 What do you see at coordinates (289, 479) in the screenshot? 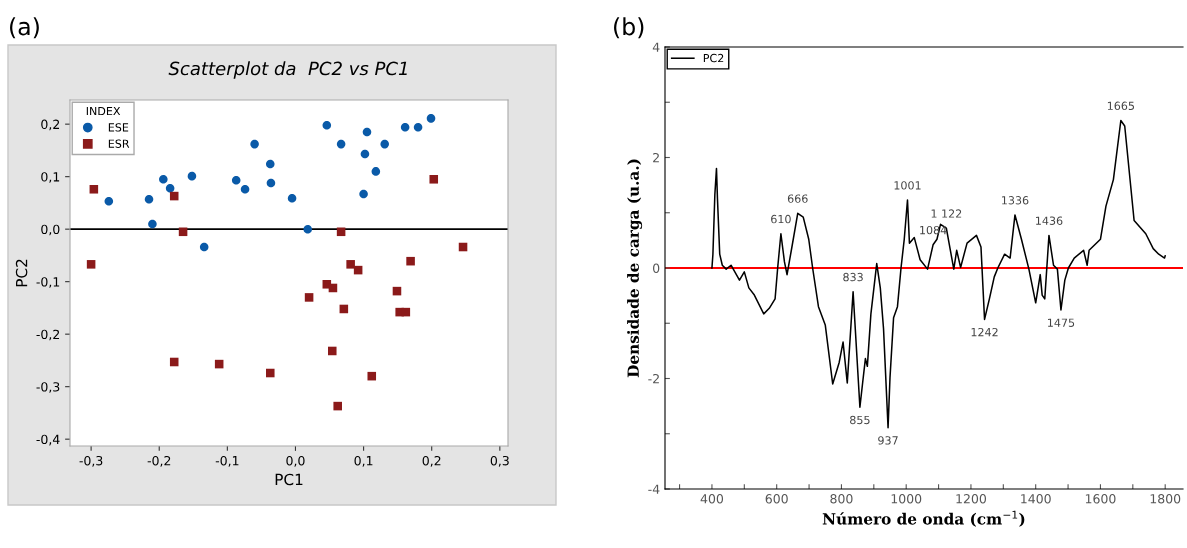
I see `x-axis-title: PC1` at bounding box center [289, 479].